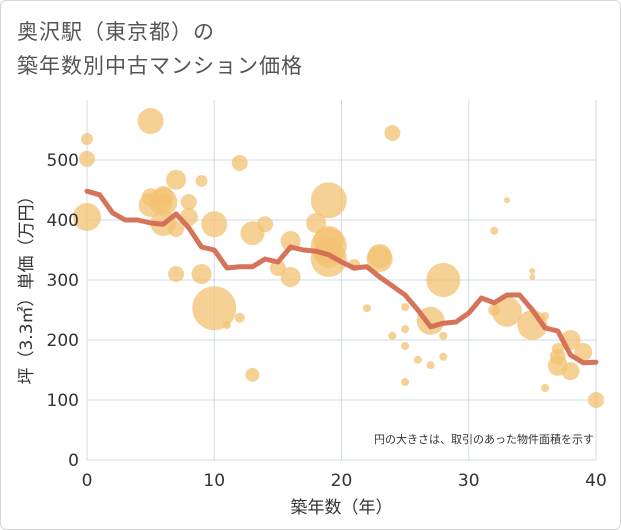 The height and width of the screenshot is (530, 621). What do you see at coordinates (63, 281) in the screenshot?
I see `y-tick-label: 300` at bounding box center [63, 281].